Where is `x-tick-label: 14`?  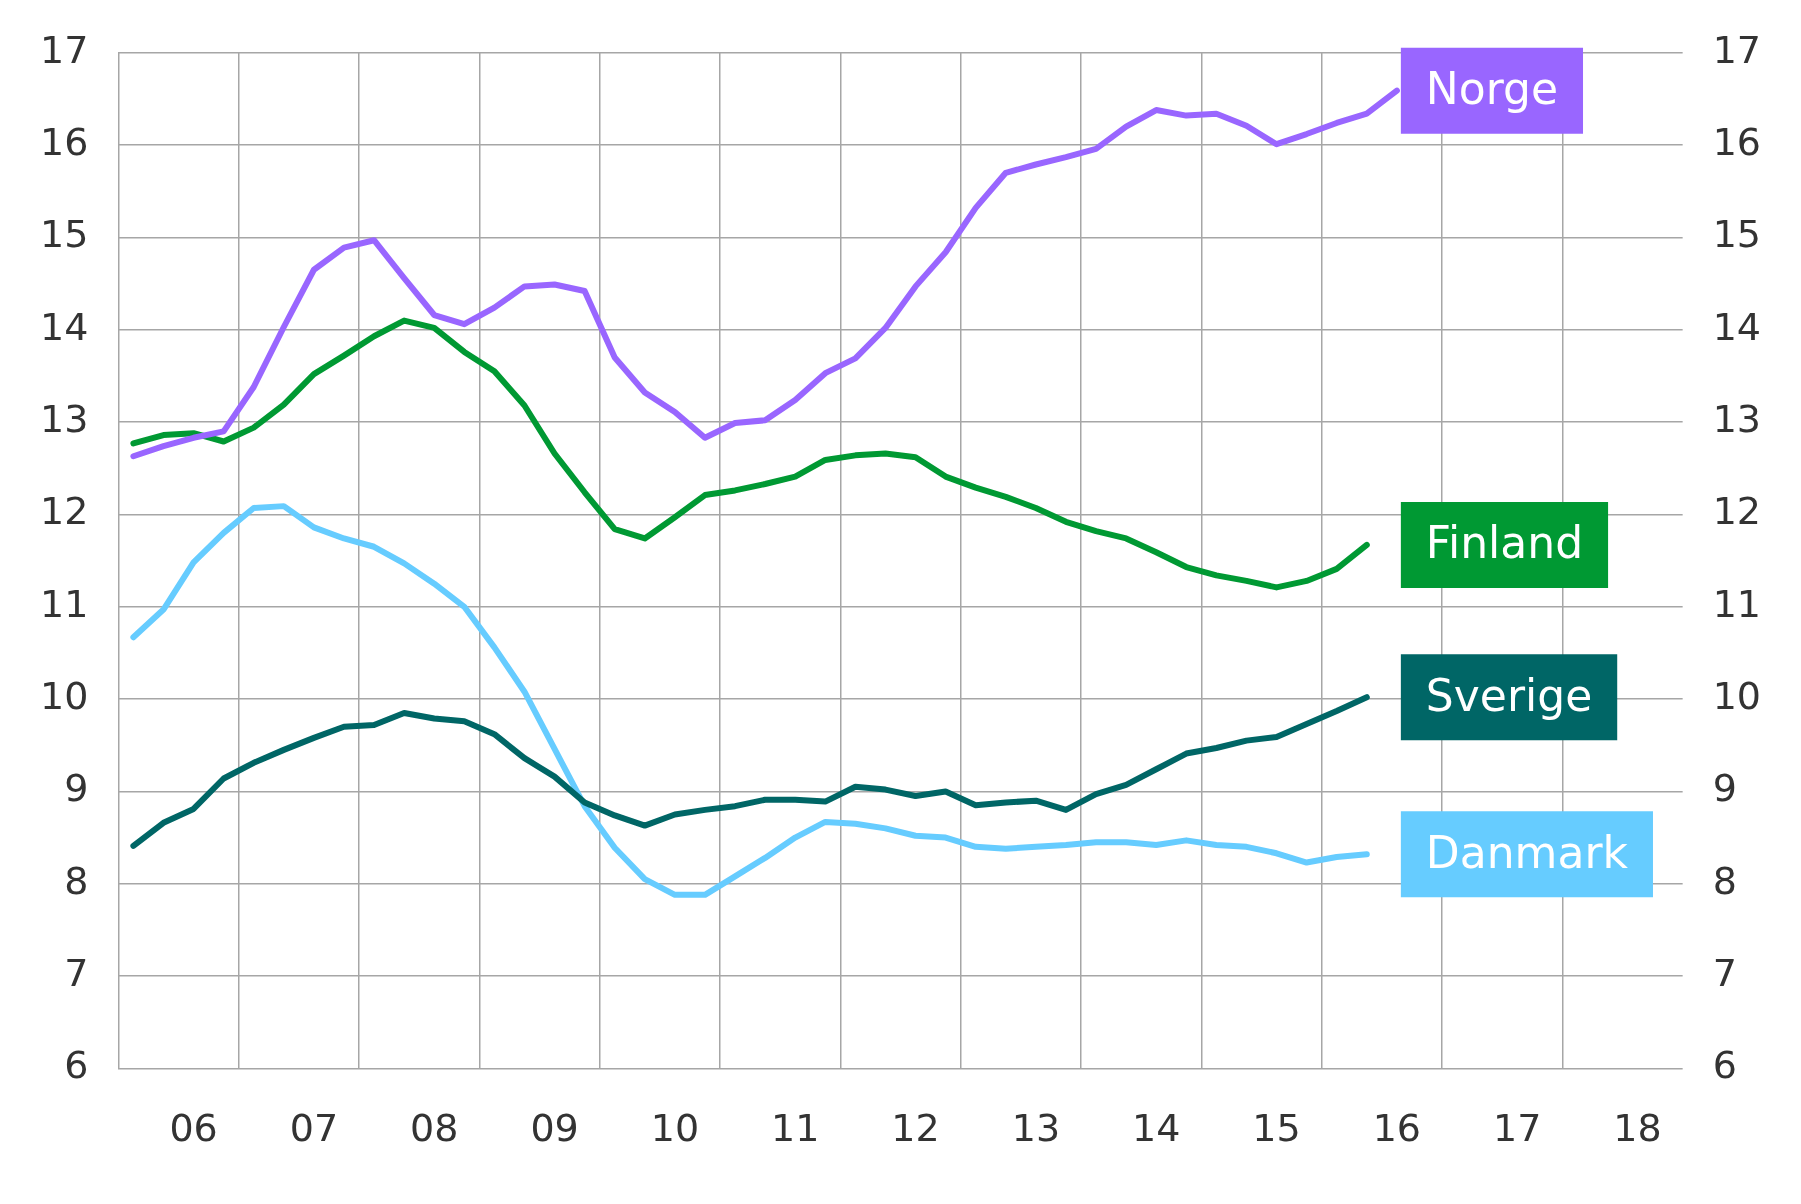 x-tick-label: 14 is located at coordinates (1156, 1128).